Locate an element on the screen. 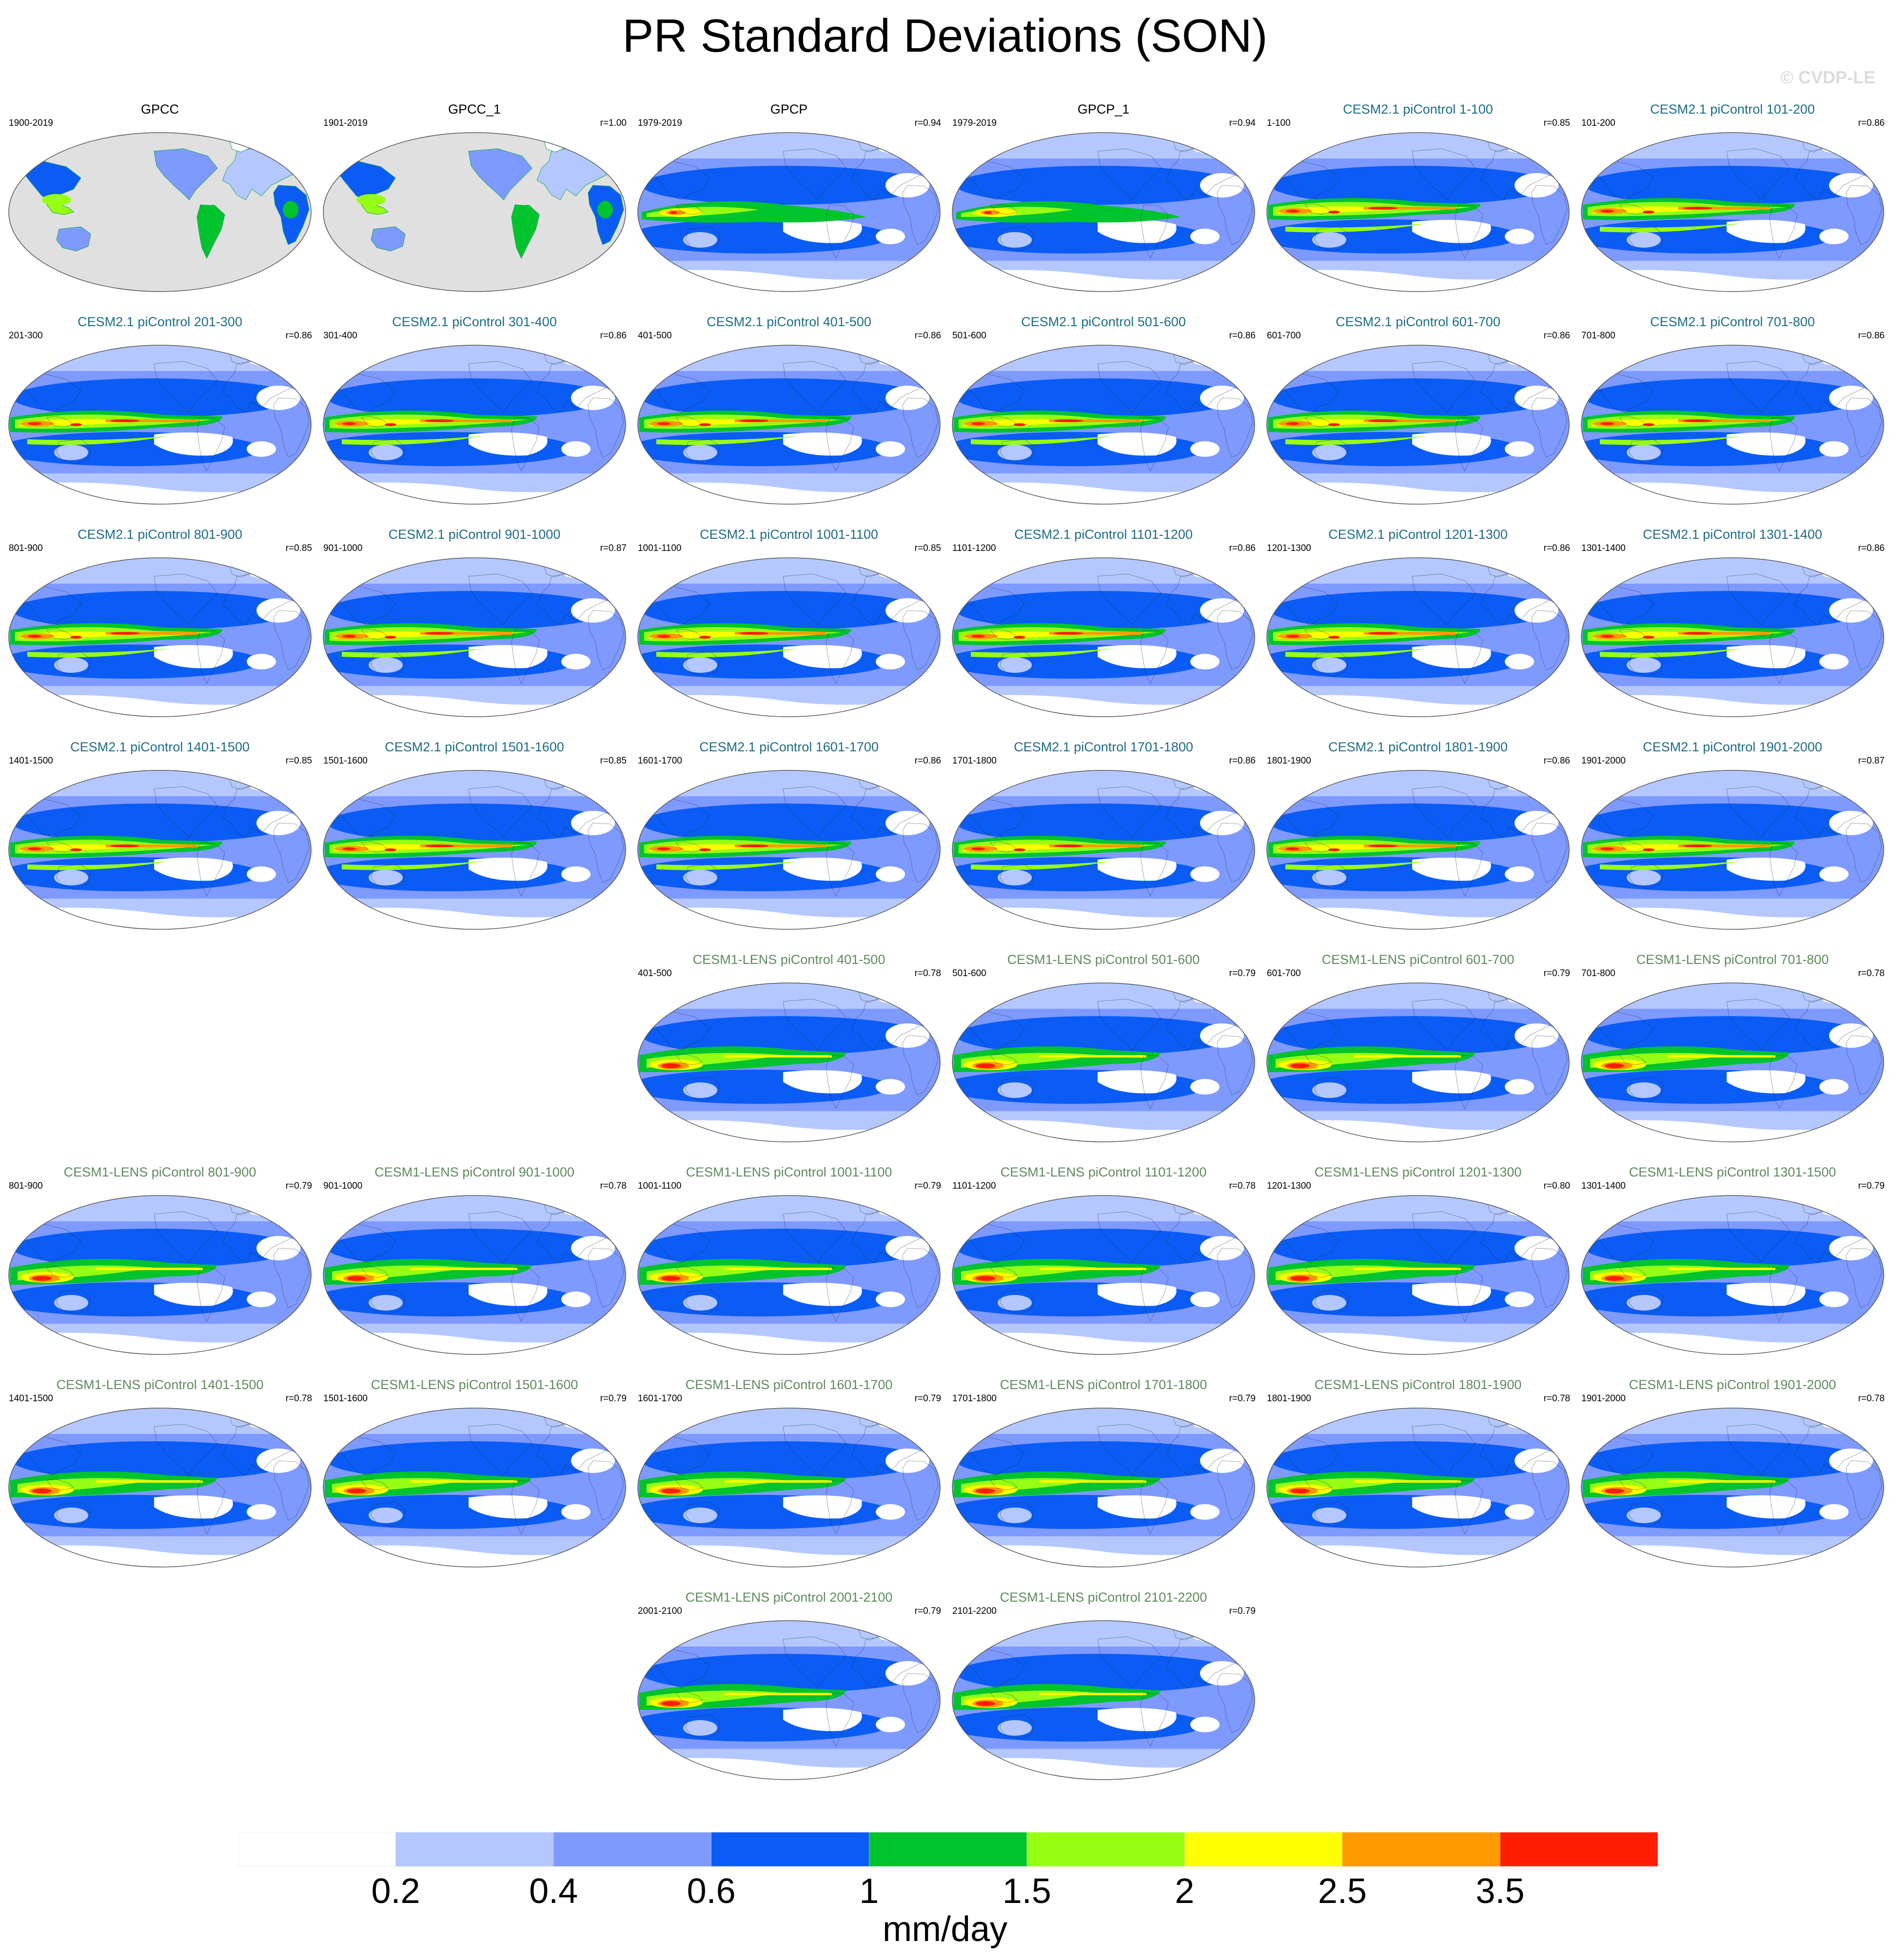 The image size is (1890, 1960). panel-correlation: r=0.85 is located at coordinates (927, 548).